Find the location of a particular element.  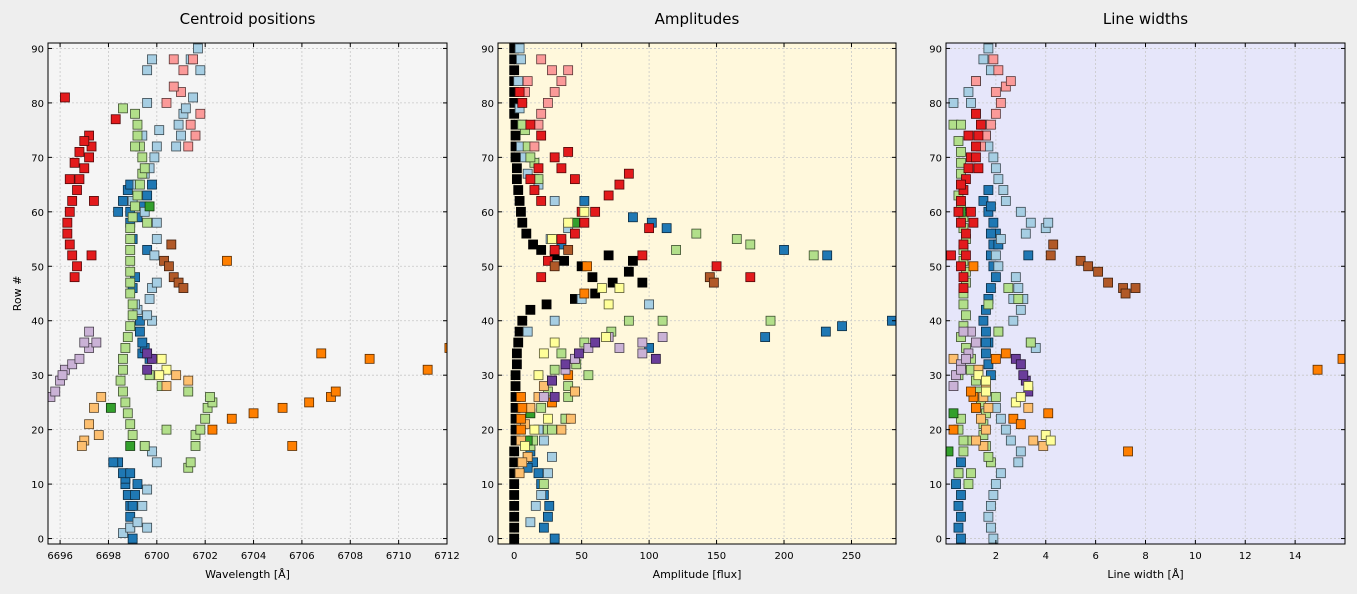

x-tick-label: 6708 is located at coordinates (350, 556).